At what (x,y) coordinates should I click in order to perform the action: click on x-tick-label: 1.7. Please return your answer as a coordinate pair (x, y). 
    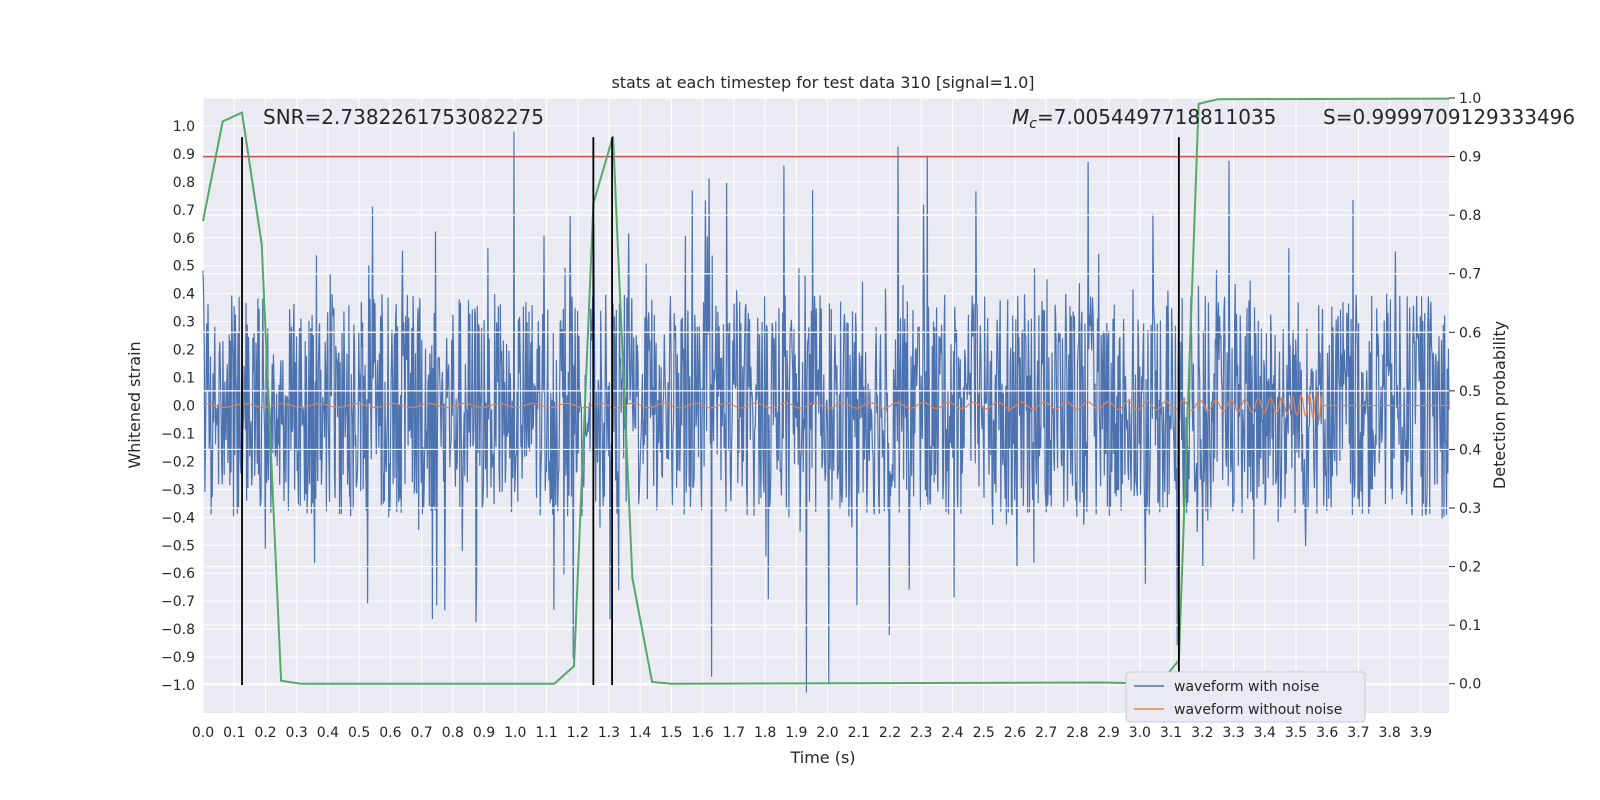
    Looking at the image, I should click on (734, 733).